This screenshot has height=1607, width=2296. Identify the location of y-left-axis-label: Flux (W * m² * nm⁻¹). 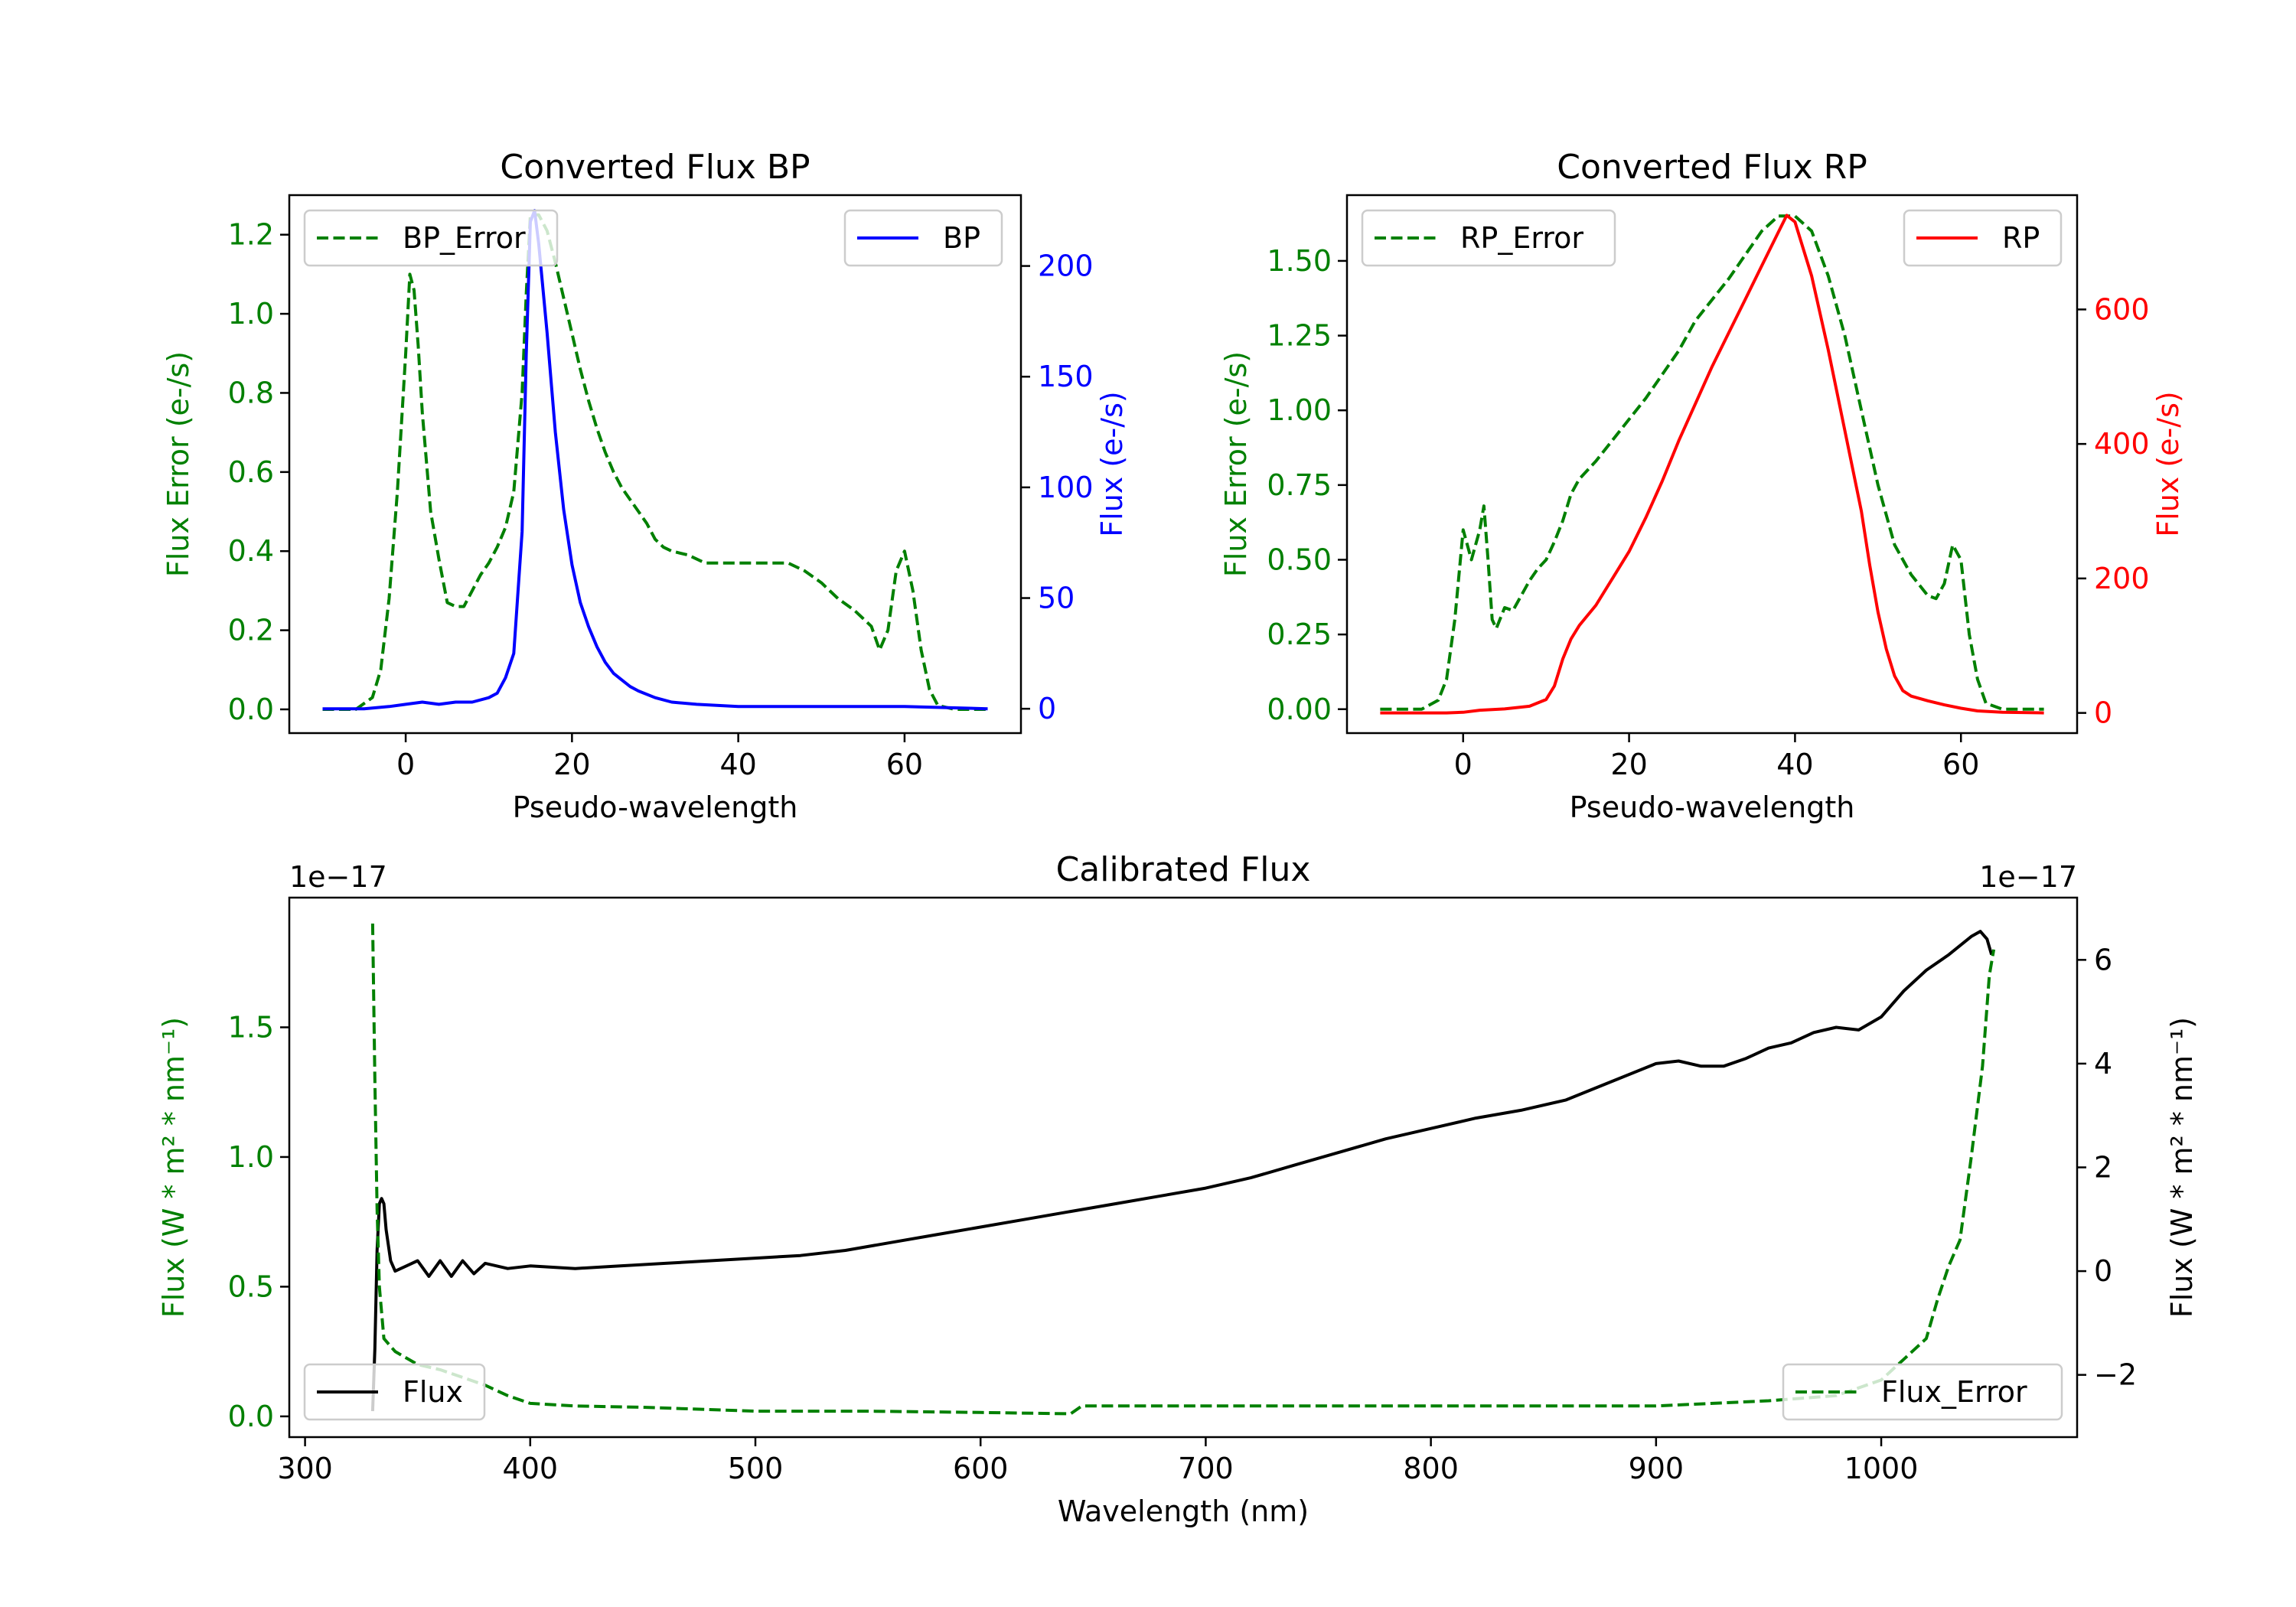
(174, 1167).